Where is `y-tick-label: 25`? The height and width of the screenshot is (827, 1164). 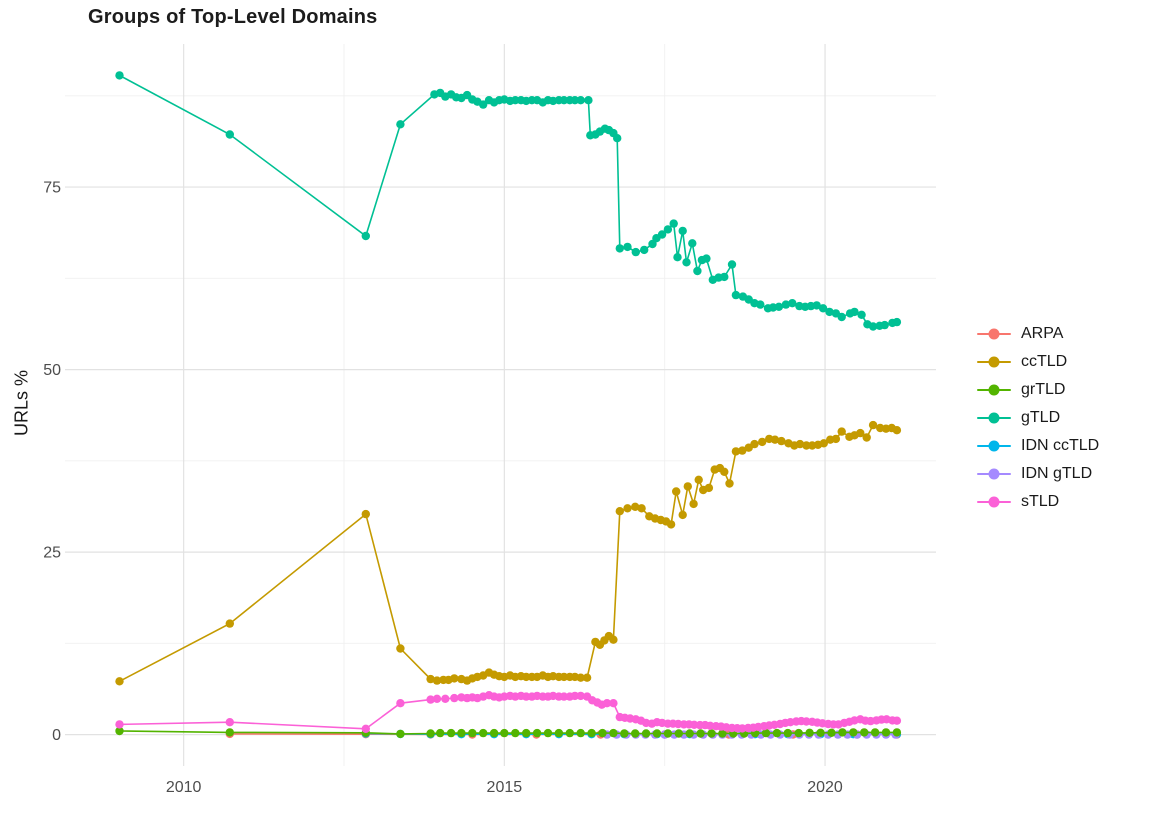
y-tick-label: 25 is located at coordinates (52, 553).